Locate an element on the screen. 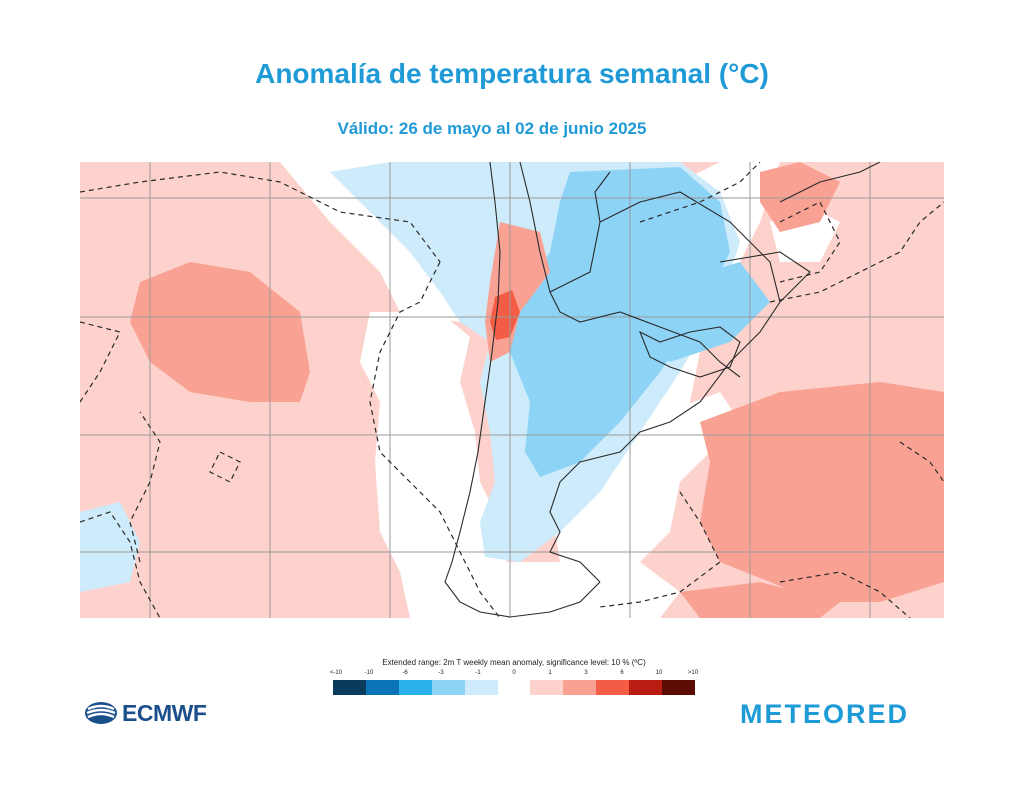 Image resolution: width=1024 pixels, height=798 pixels. legend-tick: 3 is located at coordinates (586, 673).